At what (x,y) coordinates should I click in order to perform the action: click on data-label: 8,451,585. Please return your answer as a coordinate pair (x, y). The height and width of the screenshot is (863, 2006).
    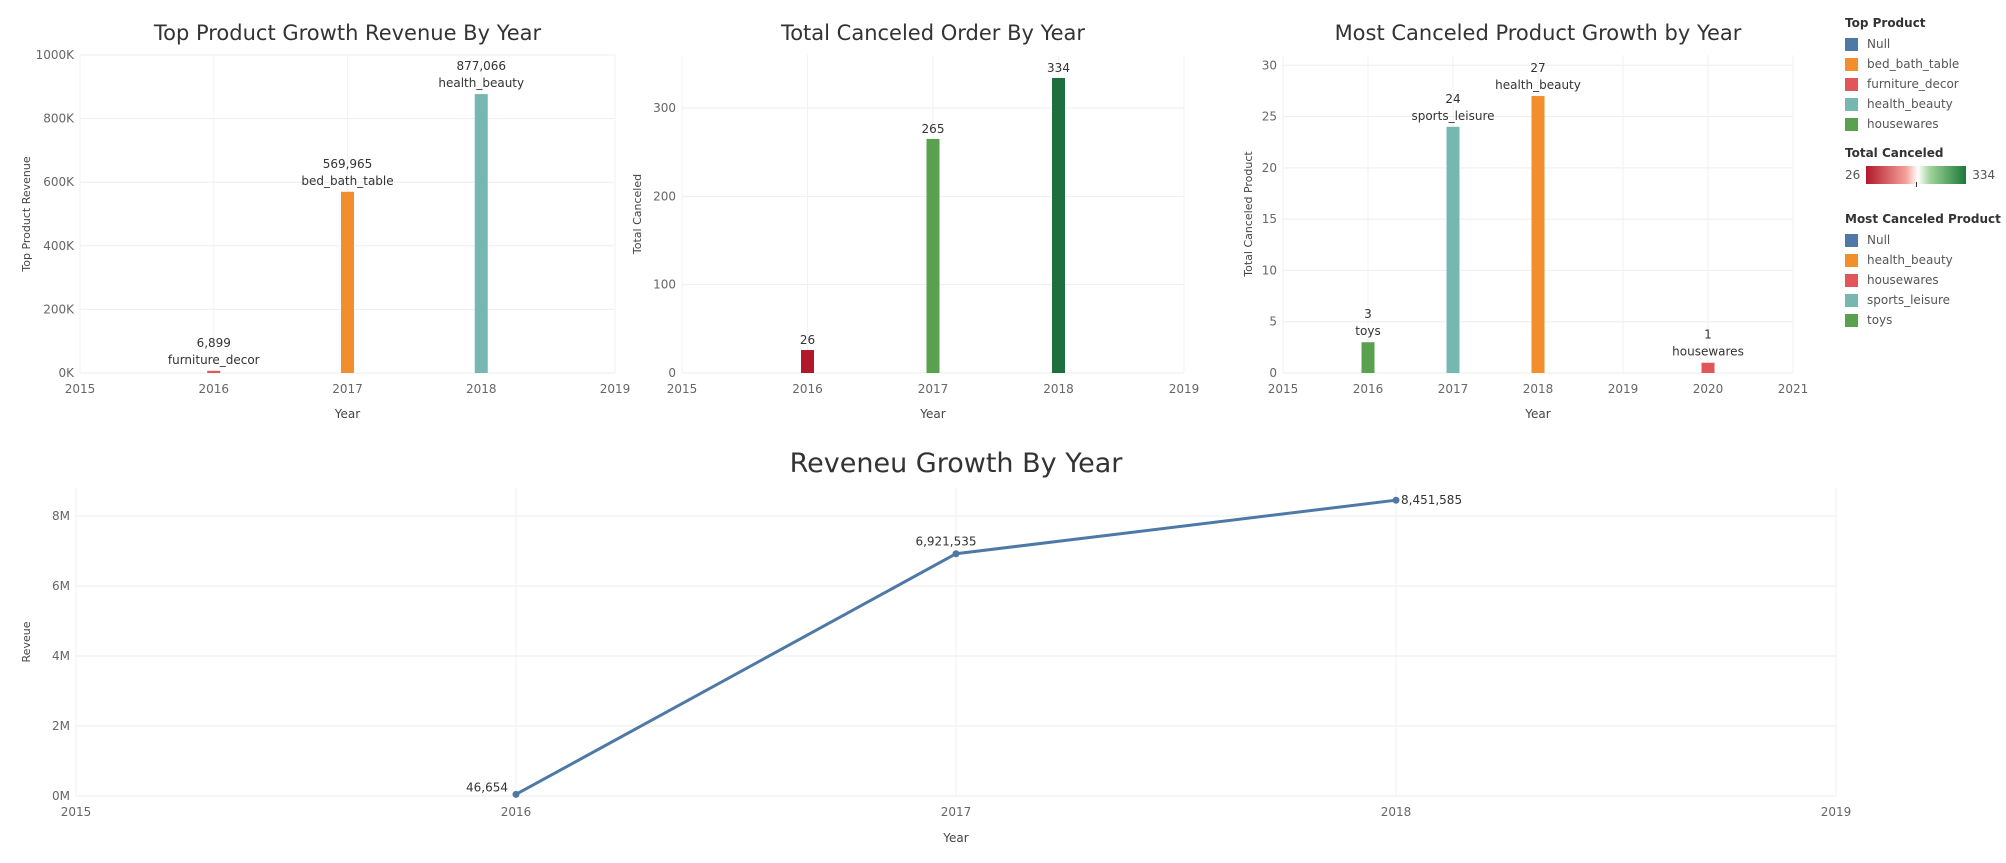
    Looking at the image, I should click on (1431, 500).